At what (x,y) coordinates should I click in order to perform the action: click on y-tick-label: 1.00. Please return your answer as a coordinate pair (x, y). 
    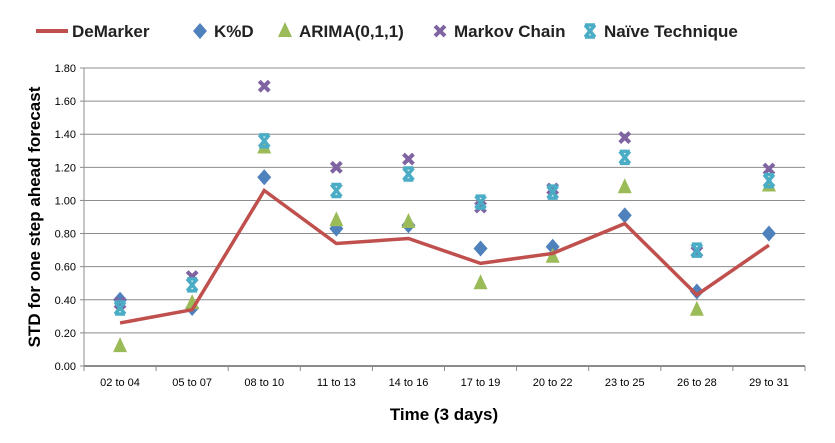
    Looking at the image, I should click on (65, 201).